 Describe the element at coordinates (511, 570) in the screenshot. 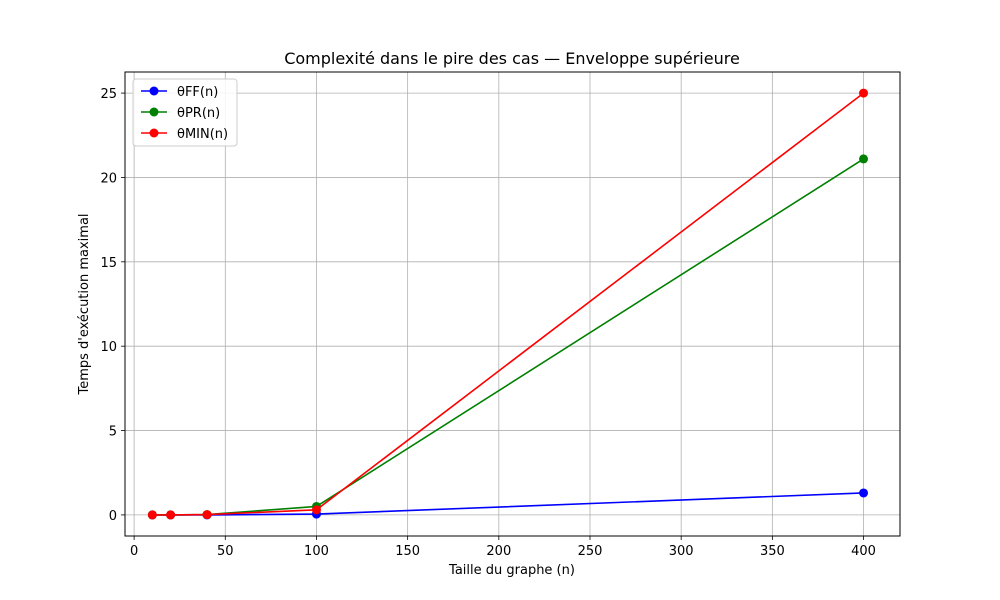

I see `x-axis-label: Taille du graphe (n)` at that location.